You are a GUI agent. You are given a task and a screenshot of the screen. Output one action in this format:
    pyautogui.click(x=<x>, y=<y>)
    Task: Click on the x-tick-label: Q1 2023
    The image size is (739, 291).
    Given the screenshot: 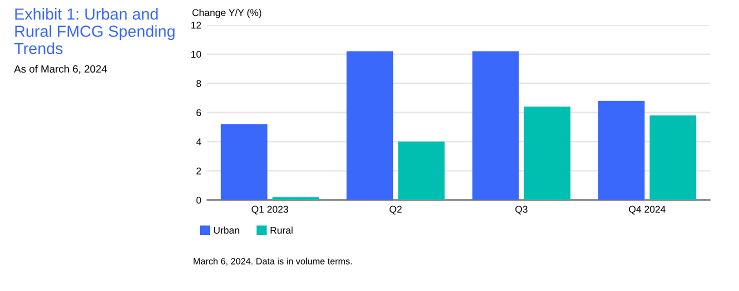 What is the action you would take?
    pyautogui.click(x=270, y=210)
    